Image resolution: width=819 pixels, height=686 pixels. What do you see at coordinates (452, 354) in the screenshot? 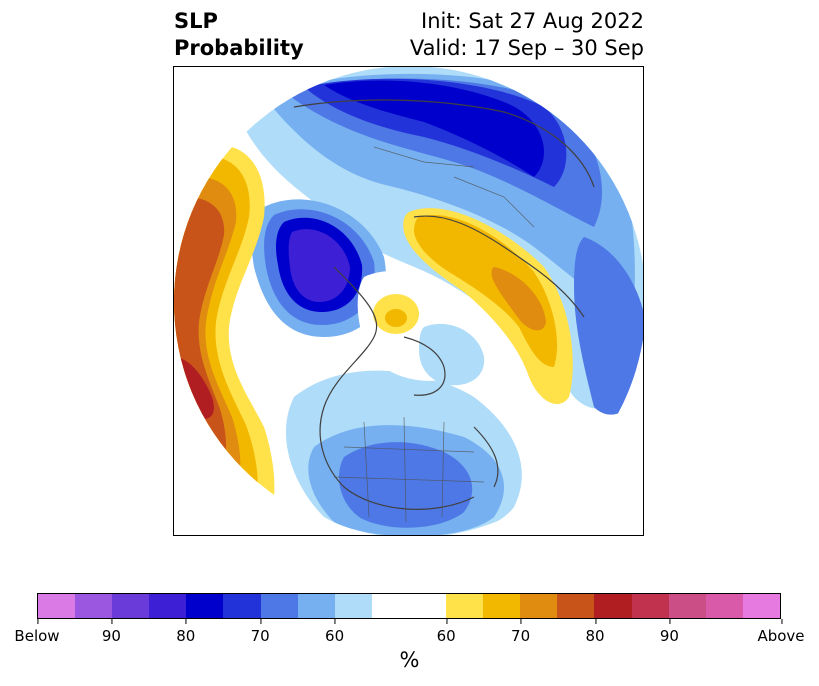
I see `blue-pole` at bounding box center [452, 354].